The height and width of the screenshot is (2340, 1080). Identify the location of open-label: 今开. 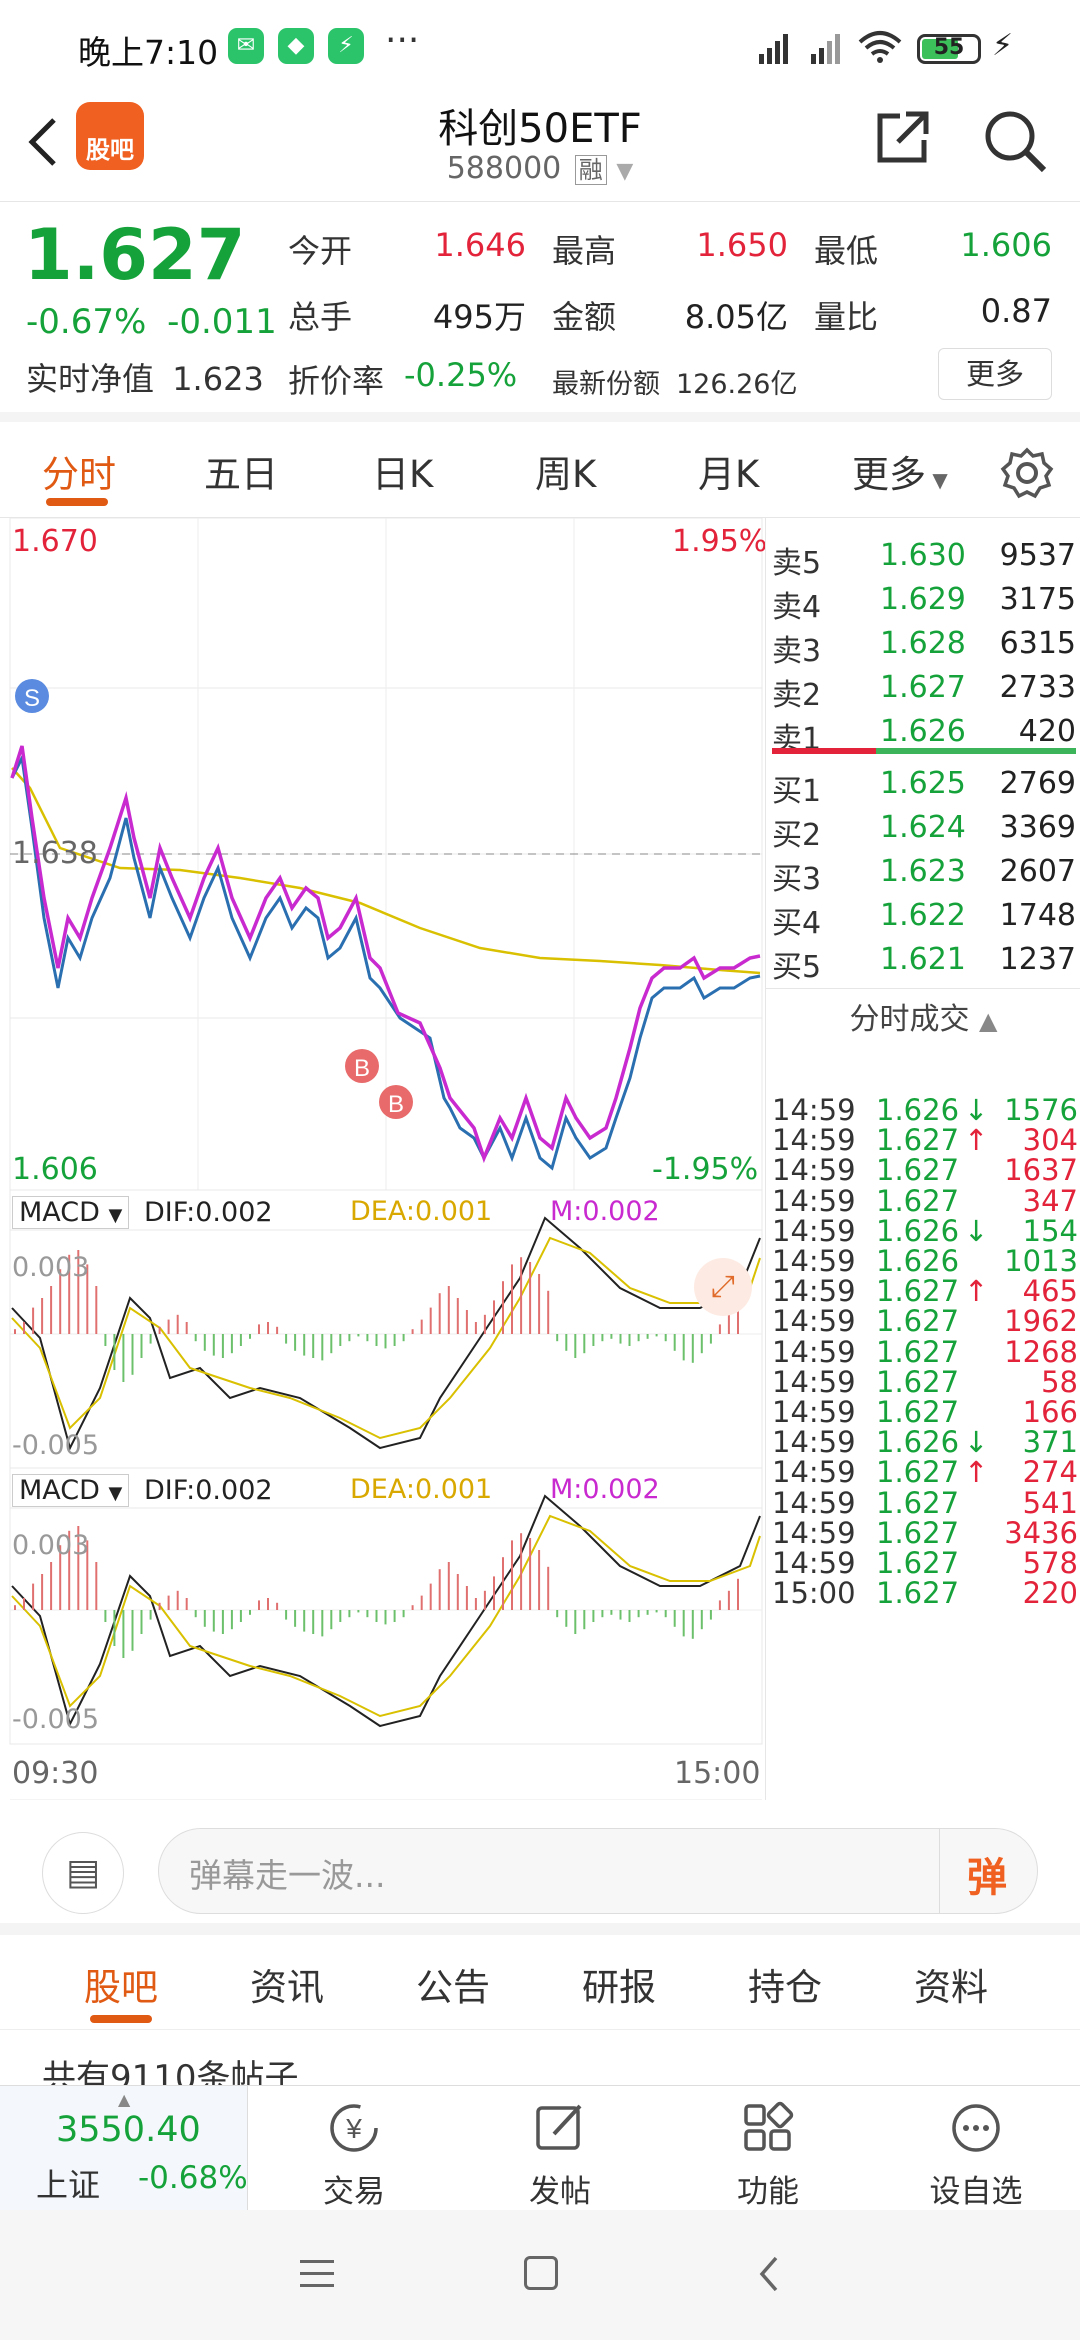
(320, 251).